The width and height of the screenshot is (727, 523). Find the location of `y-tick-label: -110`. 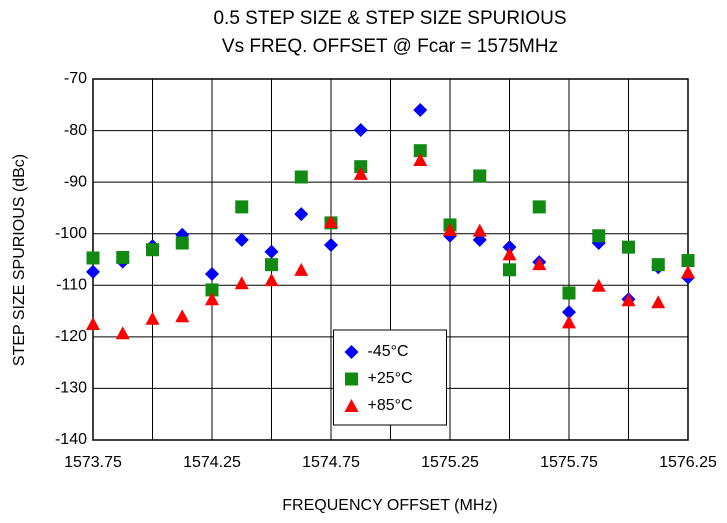

y-tick-label: -110 is located at coordinates (71, 285).